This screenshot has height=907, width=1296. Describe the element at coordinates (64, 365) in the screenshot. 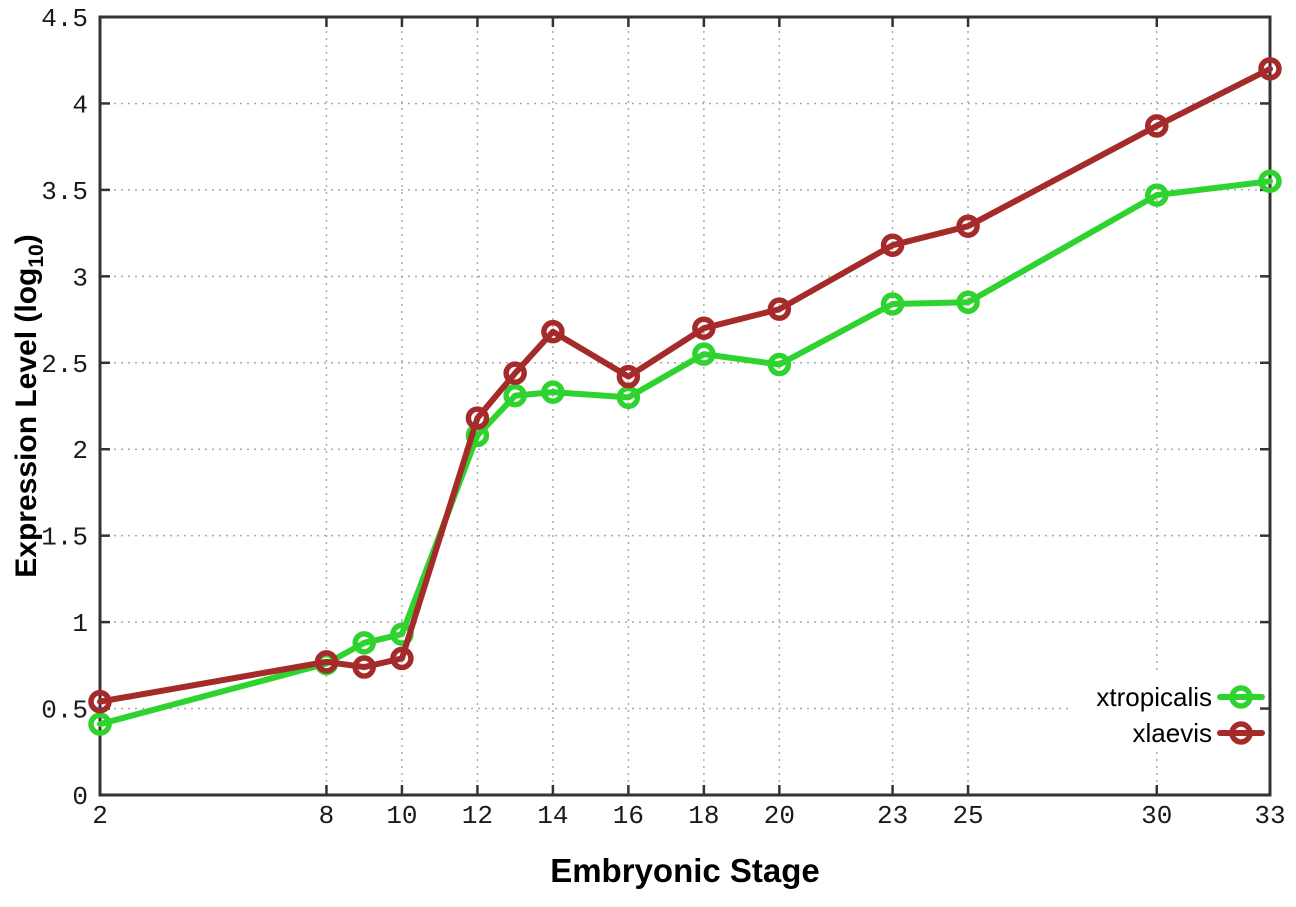

I see `y-tick-label-2.5: 2.5` at that location.